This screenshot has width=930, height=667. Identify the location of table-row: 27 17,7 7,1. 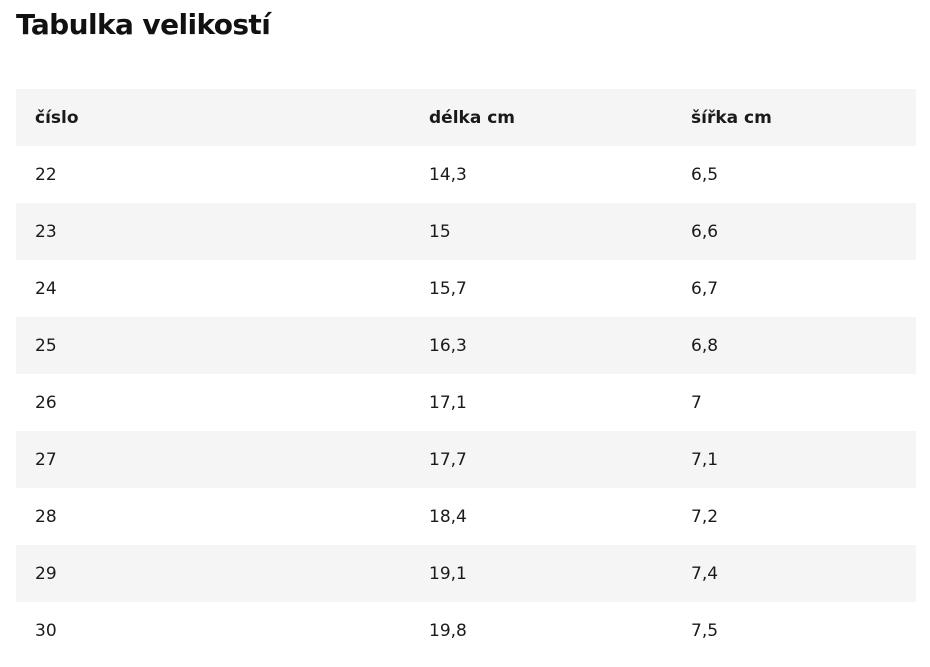
(466, 459).